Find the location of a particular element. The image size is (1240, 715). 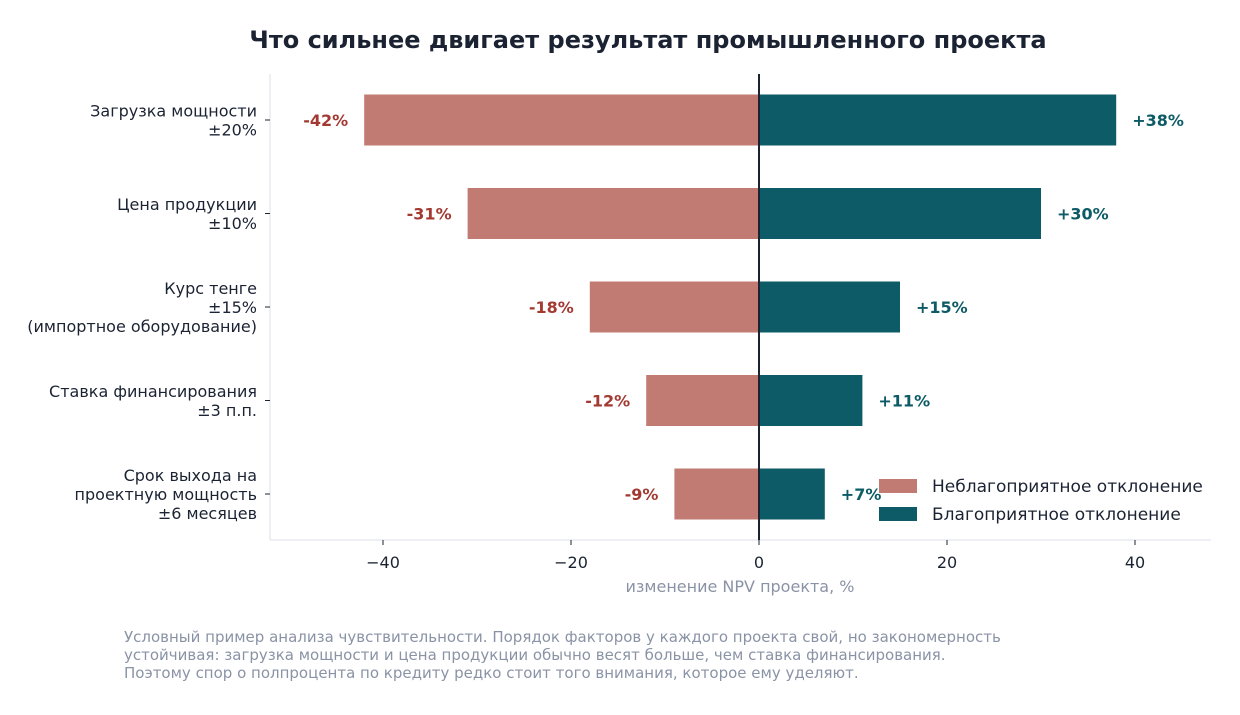

data-label: +30% is located at coordinates (1083, 214).